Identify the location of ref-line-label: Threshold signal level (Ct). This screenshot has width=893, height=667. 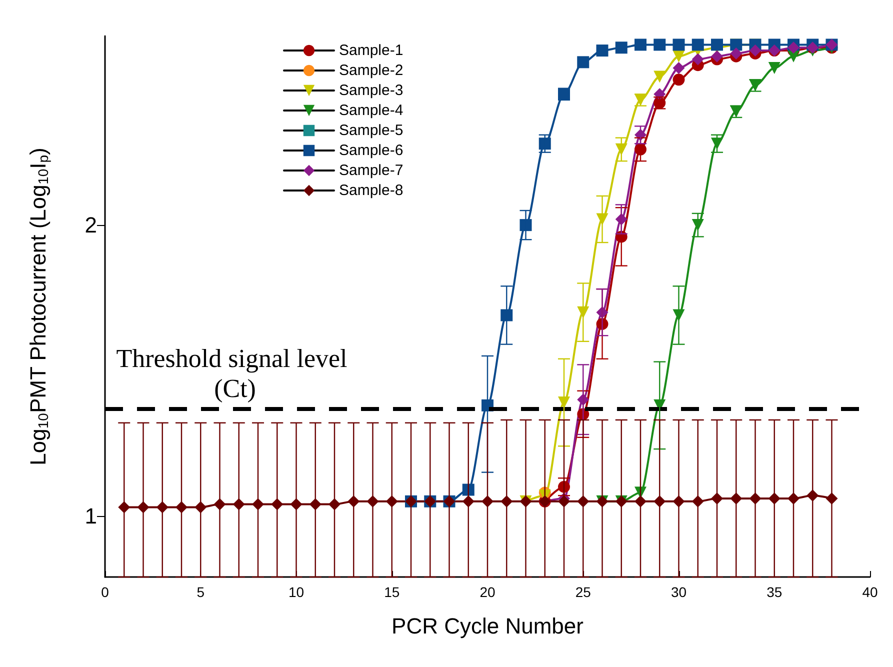
(235, 373).